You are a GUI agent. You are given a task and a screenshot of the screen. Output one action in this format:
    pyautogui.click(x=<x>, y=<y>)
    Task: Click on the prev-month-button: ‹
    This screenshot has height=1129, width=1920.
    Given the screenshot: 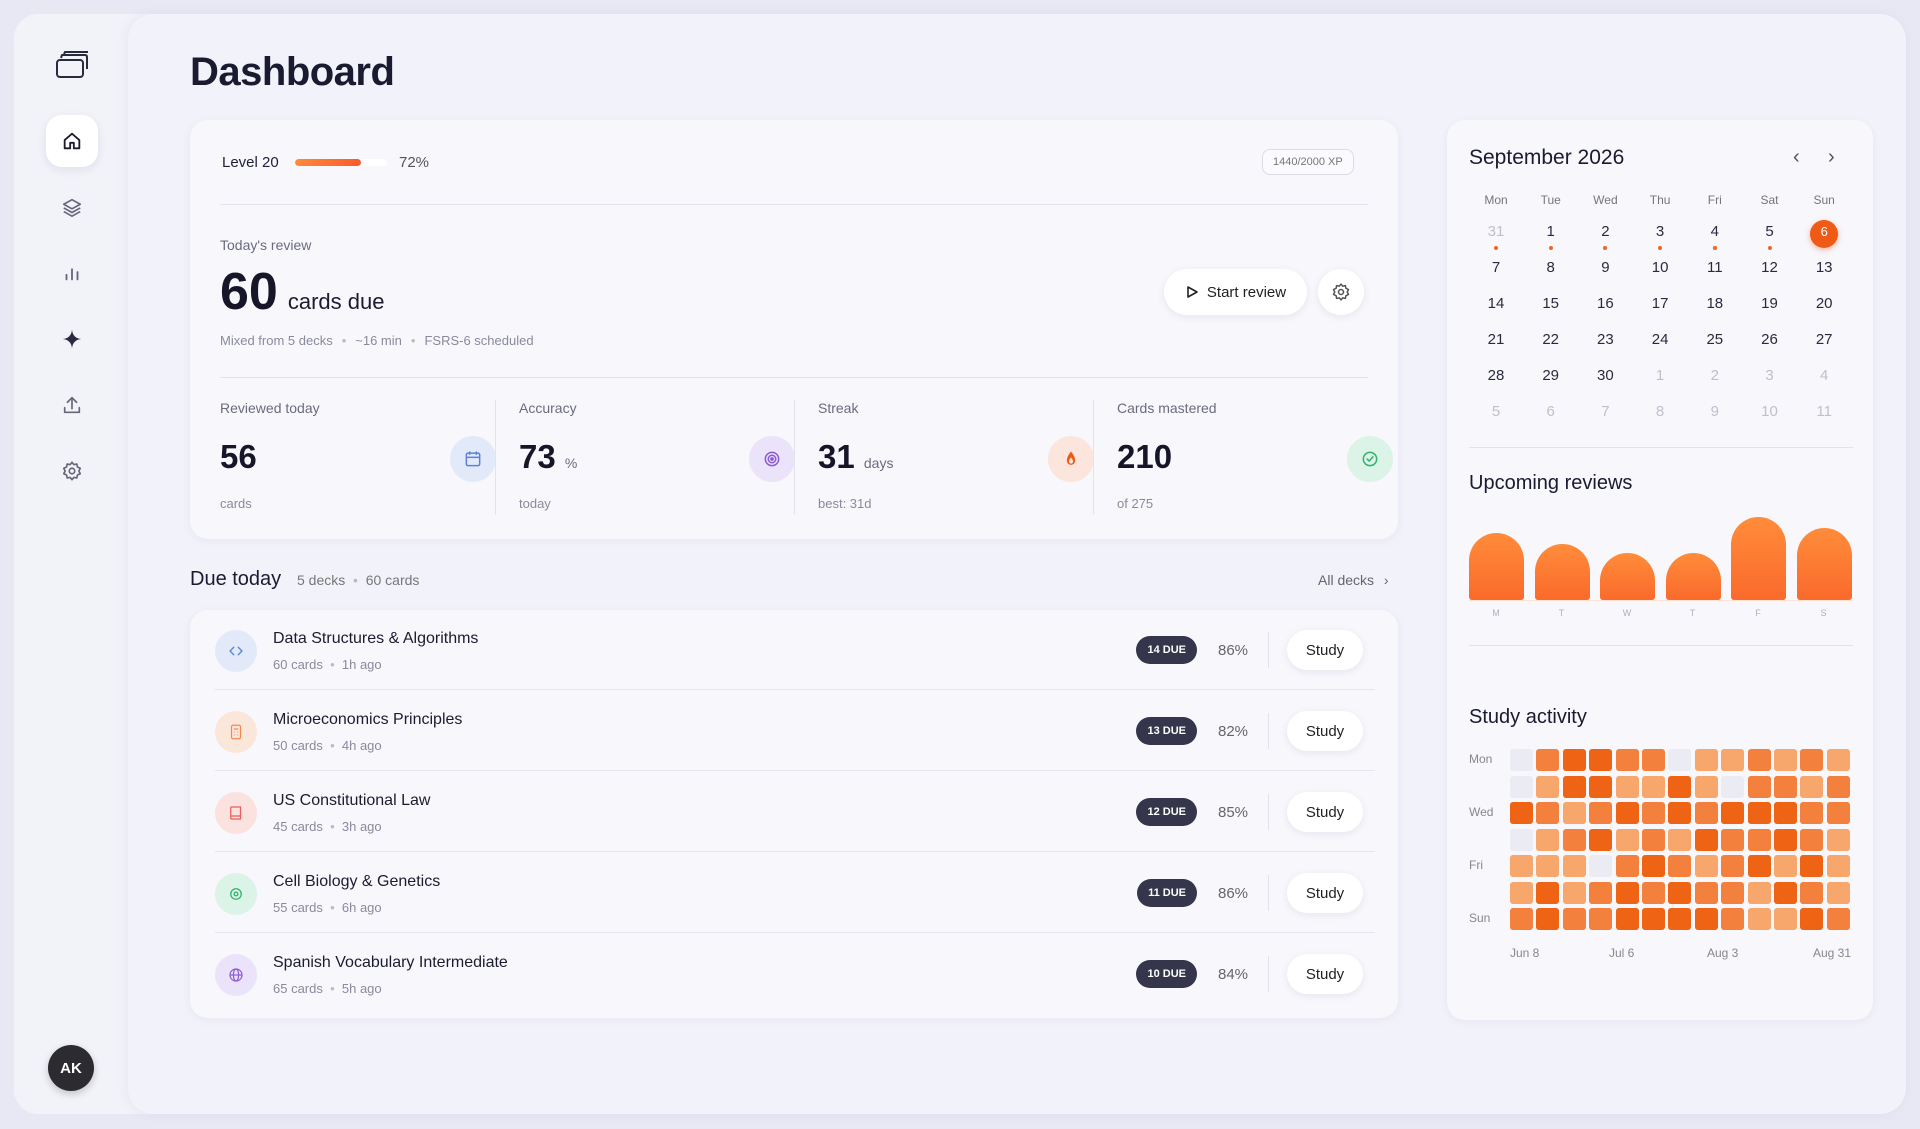 What is the action you would take?
    pyautogui.click(x=1796, y=157)
    